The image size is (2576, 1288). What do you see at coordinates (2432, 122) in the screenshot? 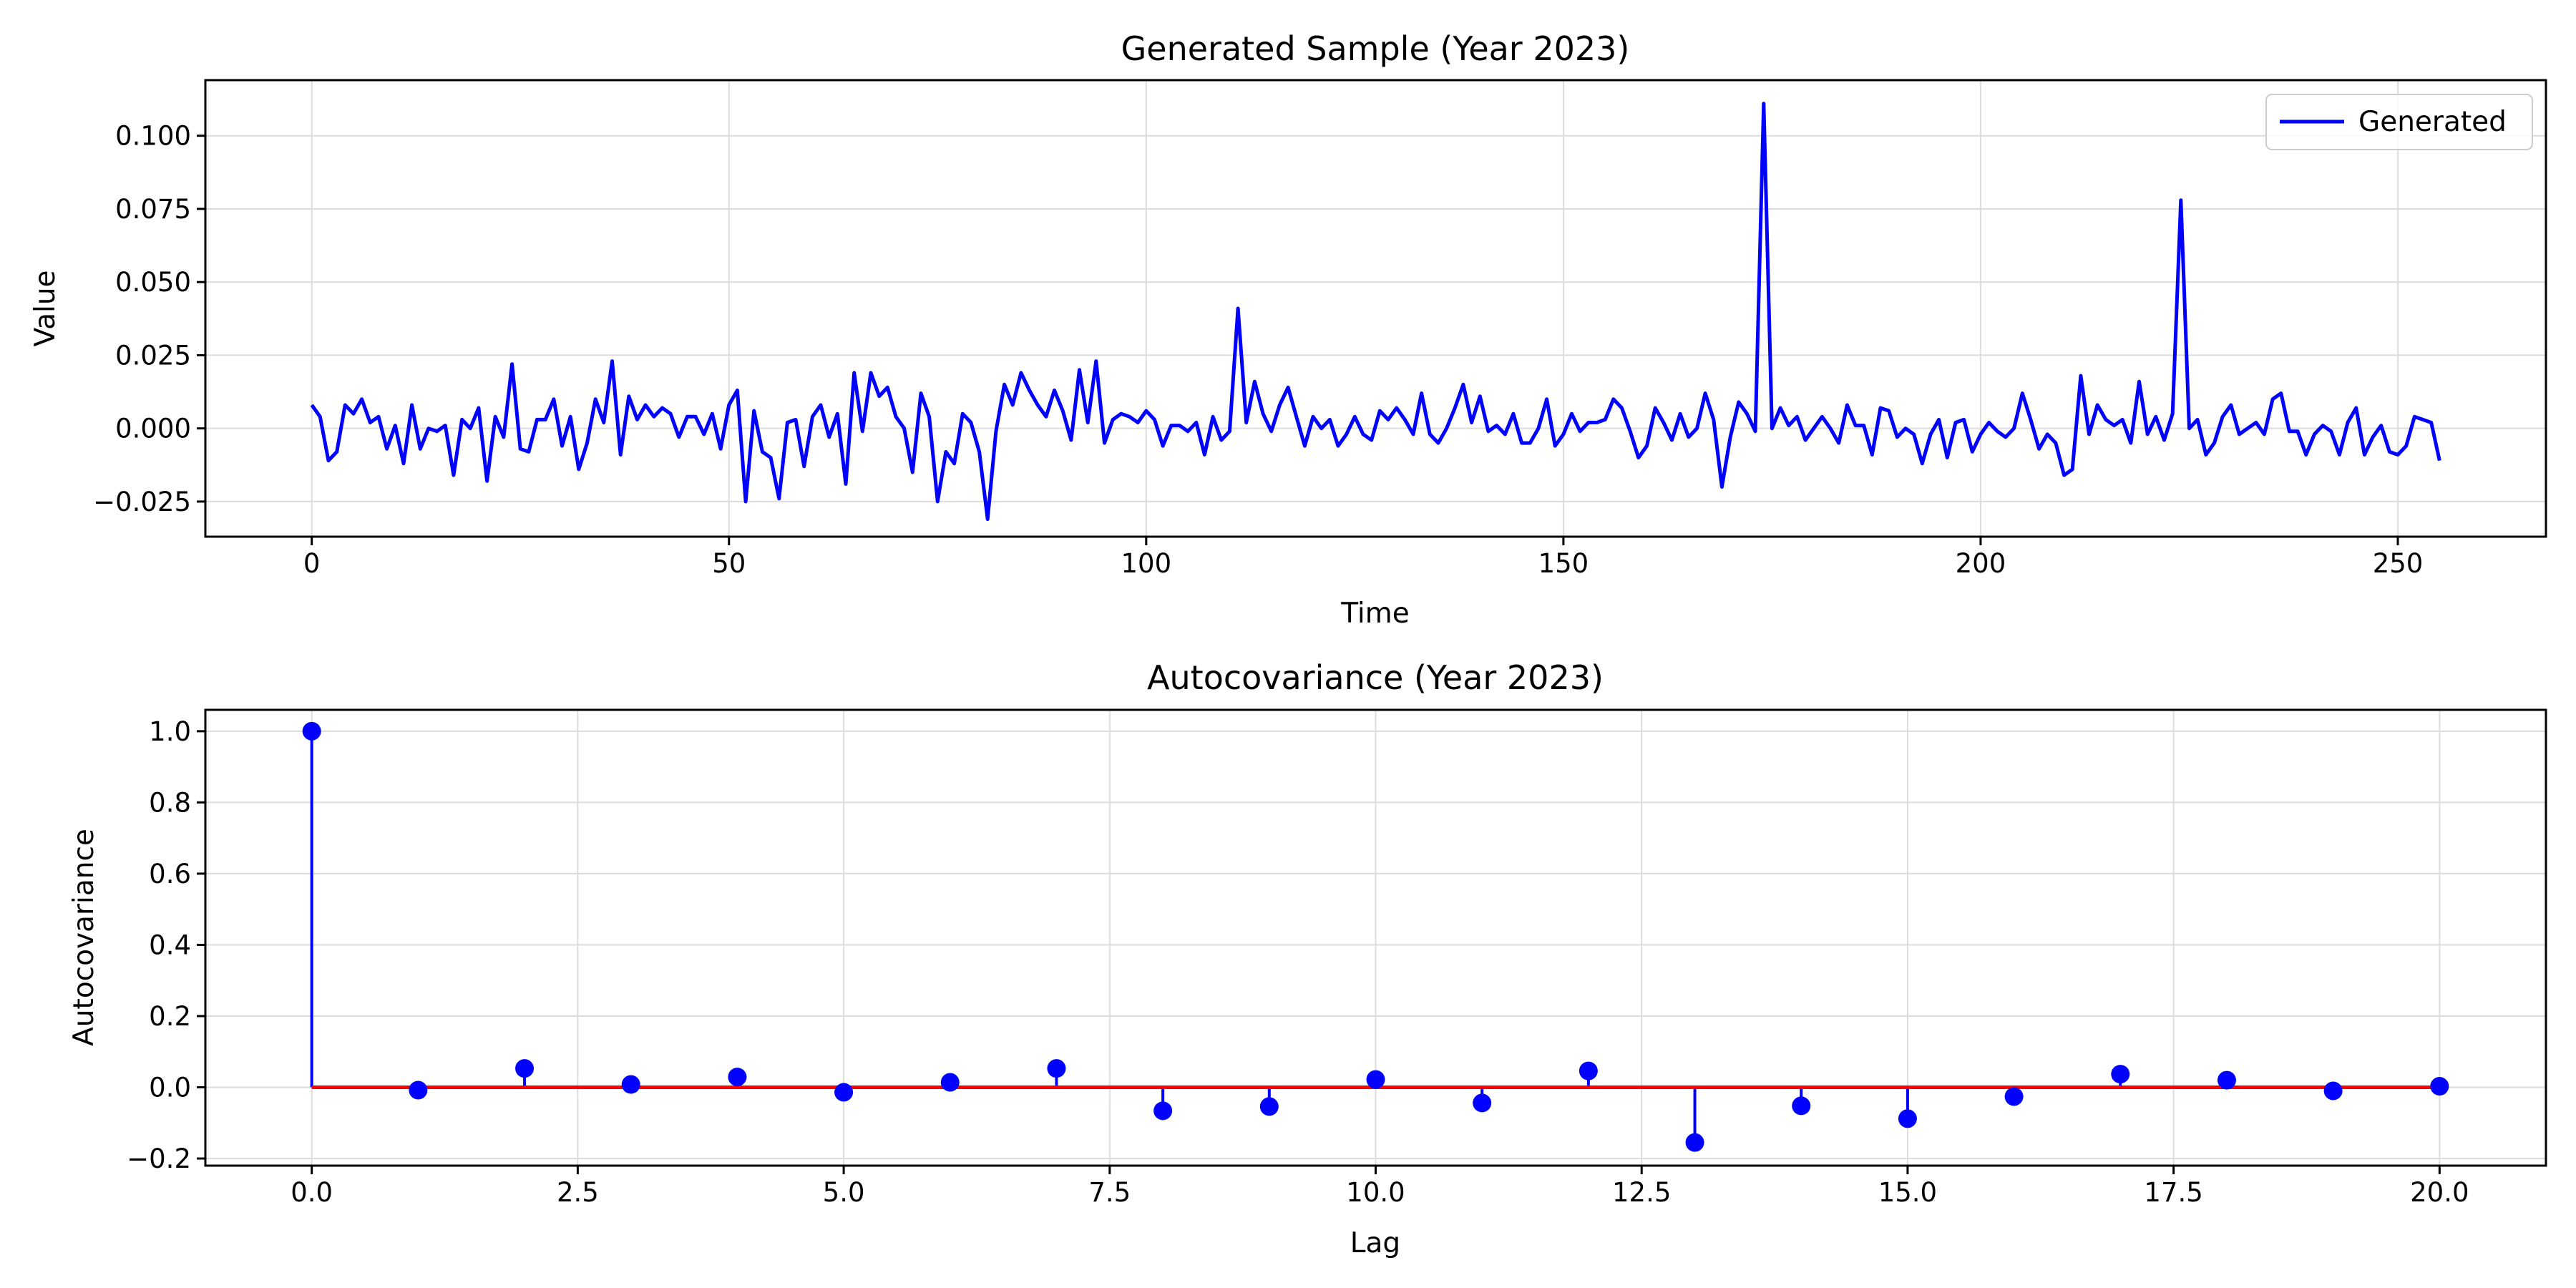
I see `legend-label-generated: Generated` at bounding box center [2432, 122].